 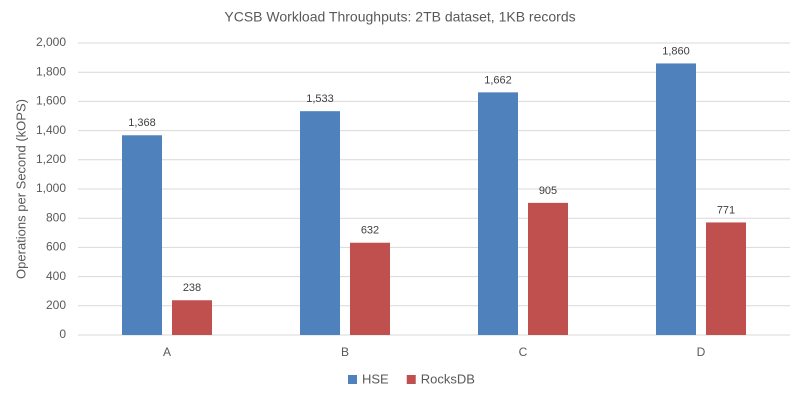 What do you see at coordinates (56, 276) in the screenshot?
I see `y-tick-label: 400` at bounding box center [56, 276].